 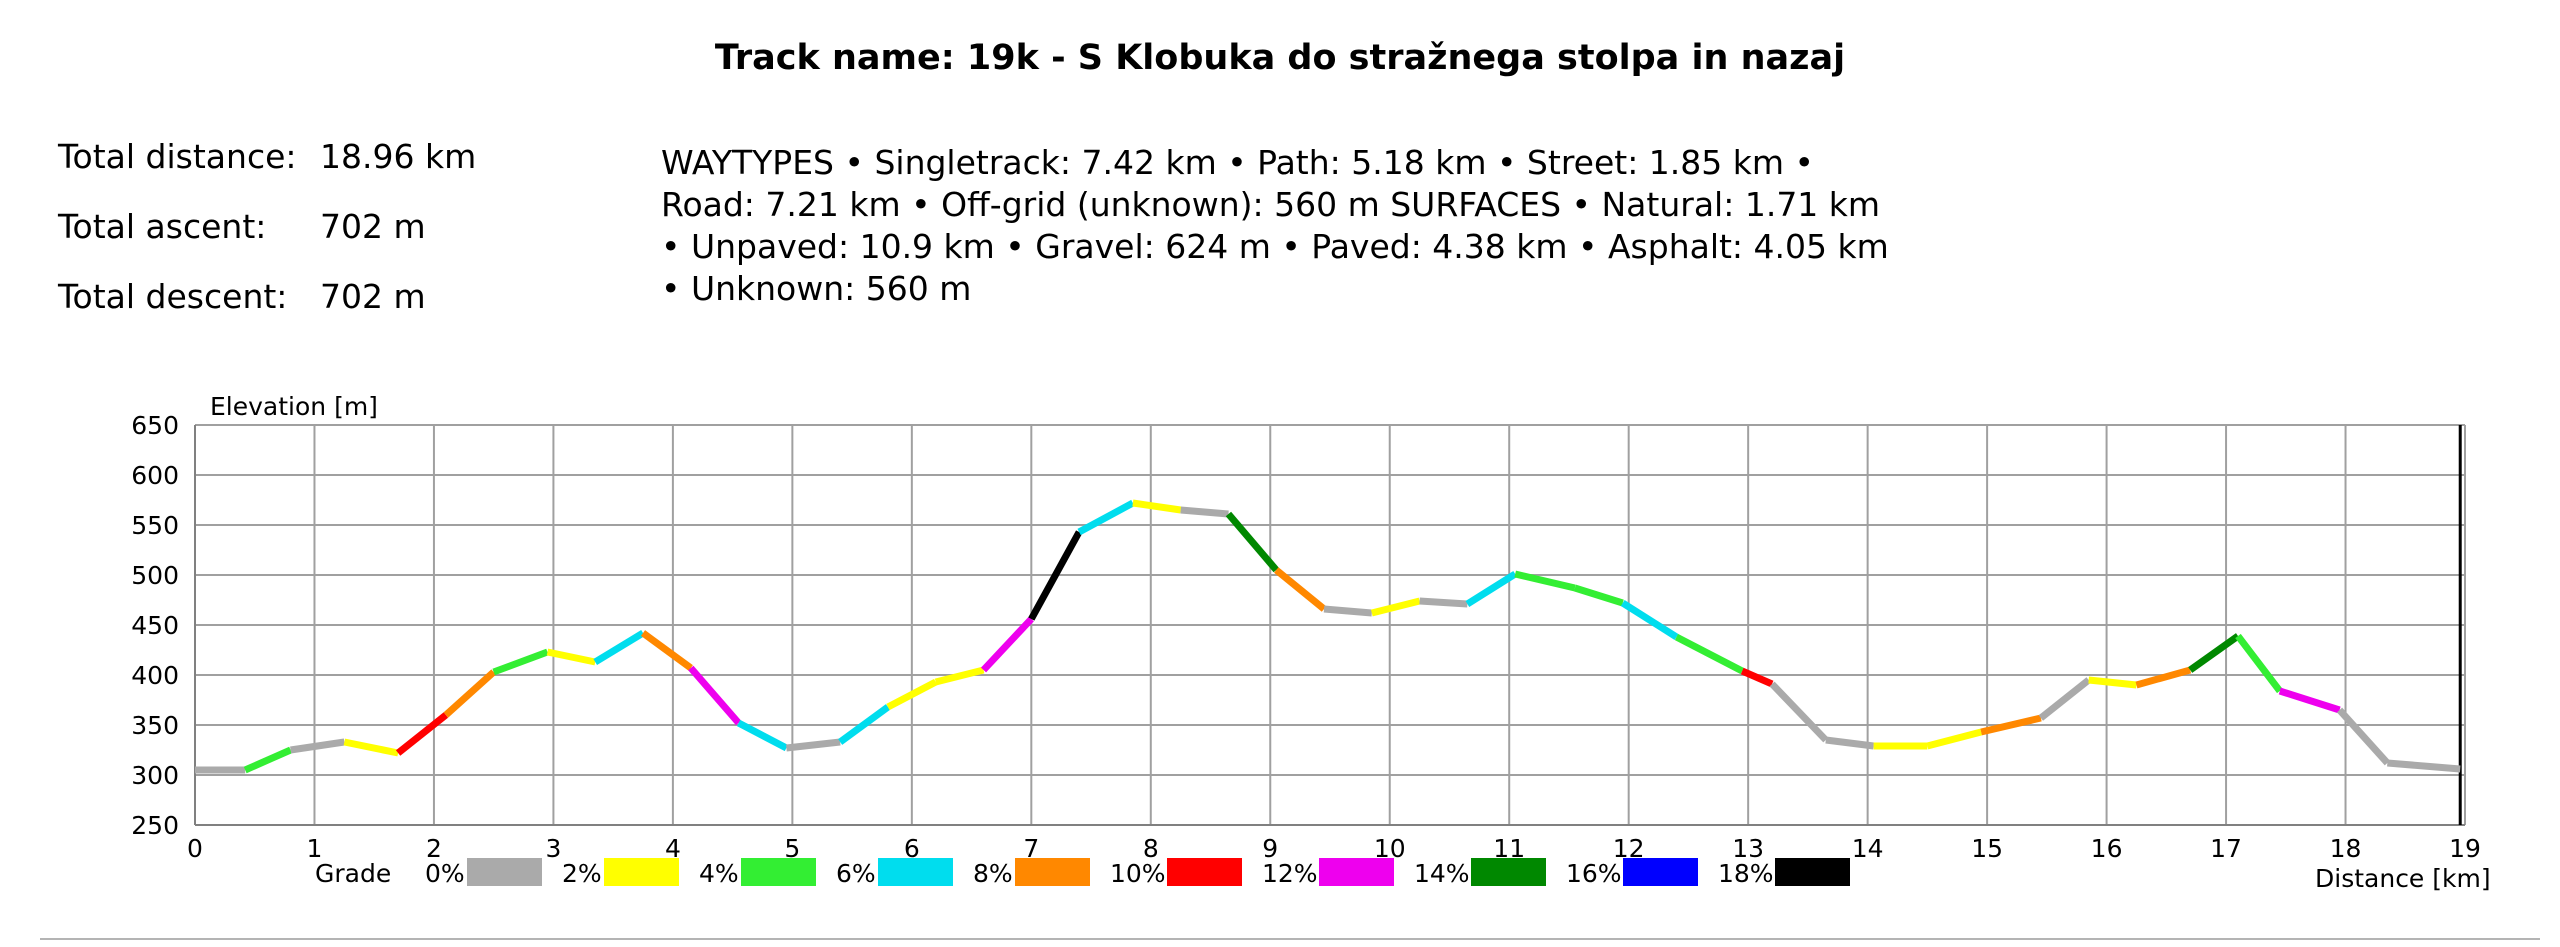 What do you see at coordinates (582, 873) in the screenshot?
I see `legend-label: 2%` at bounding box center [582, 873].